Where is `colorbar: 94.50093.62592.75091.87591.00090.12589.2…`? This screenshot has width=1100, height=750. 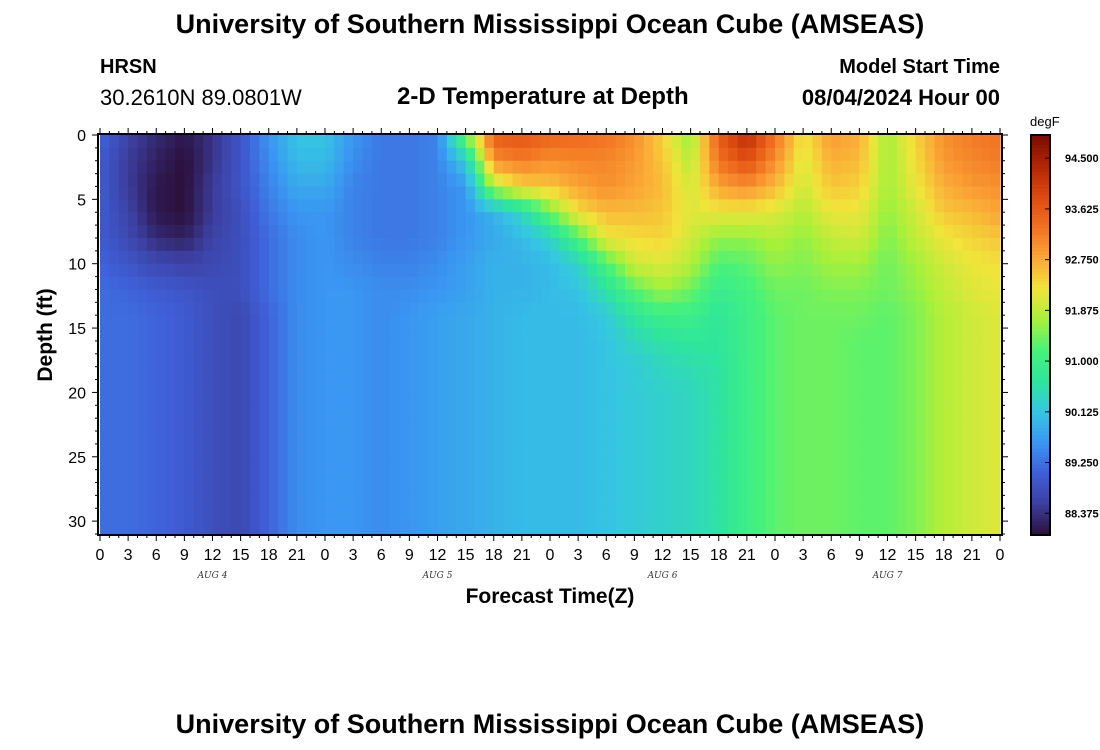
colorbar: 94.50093.62592.75091.87591.00090.12589.2… is located at coordinates (1064, 335).